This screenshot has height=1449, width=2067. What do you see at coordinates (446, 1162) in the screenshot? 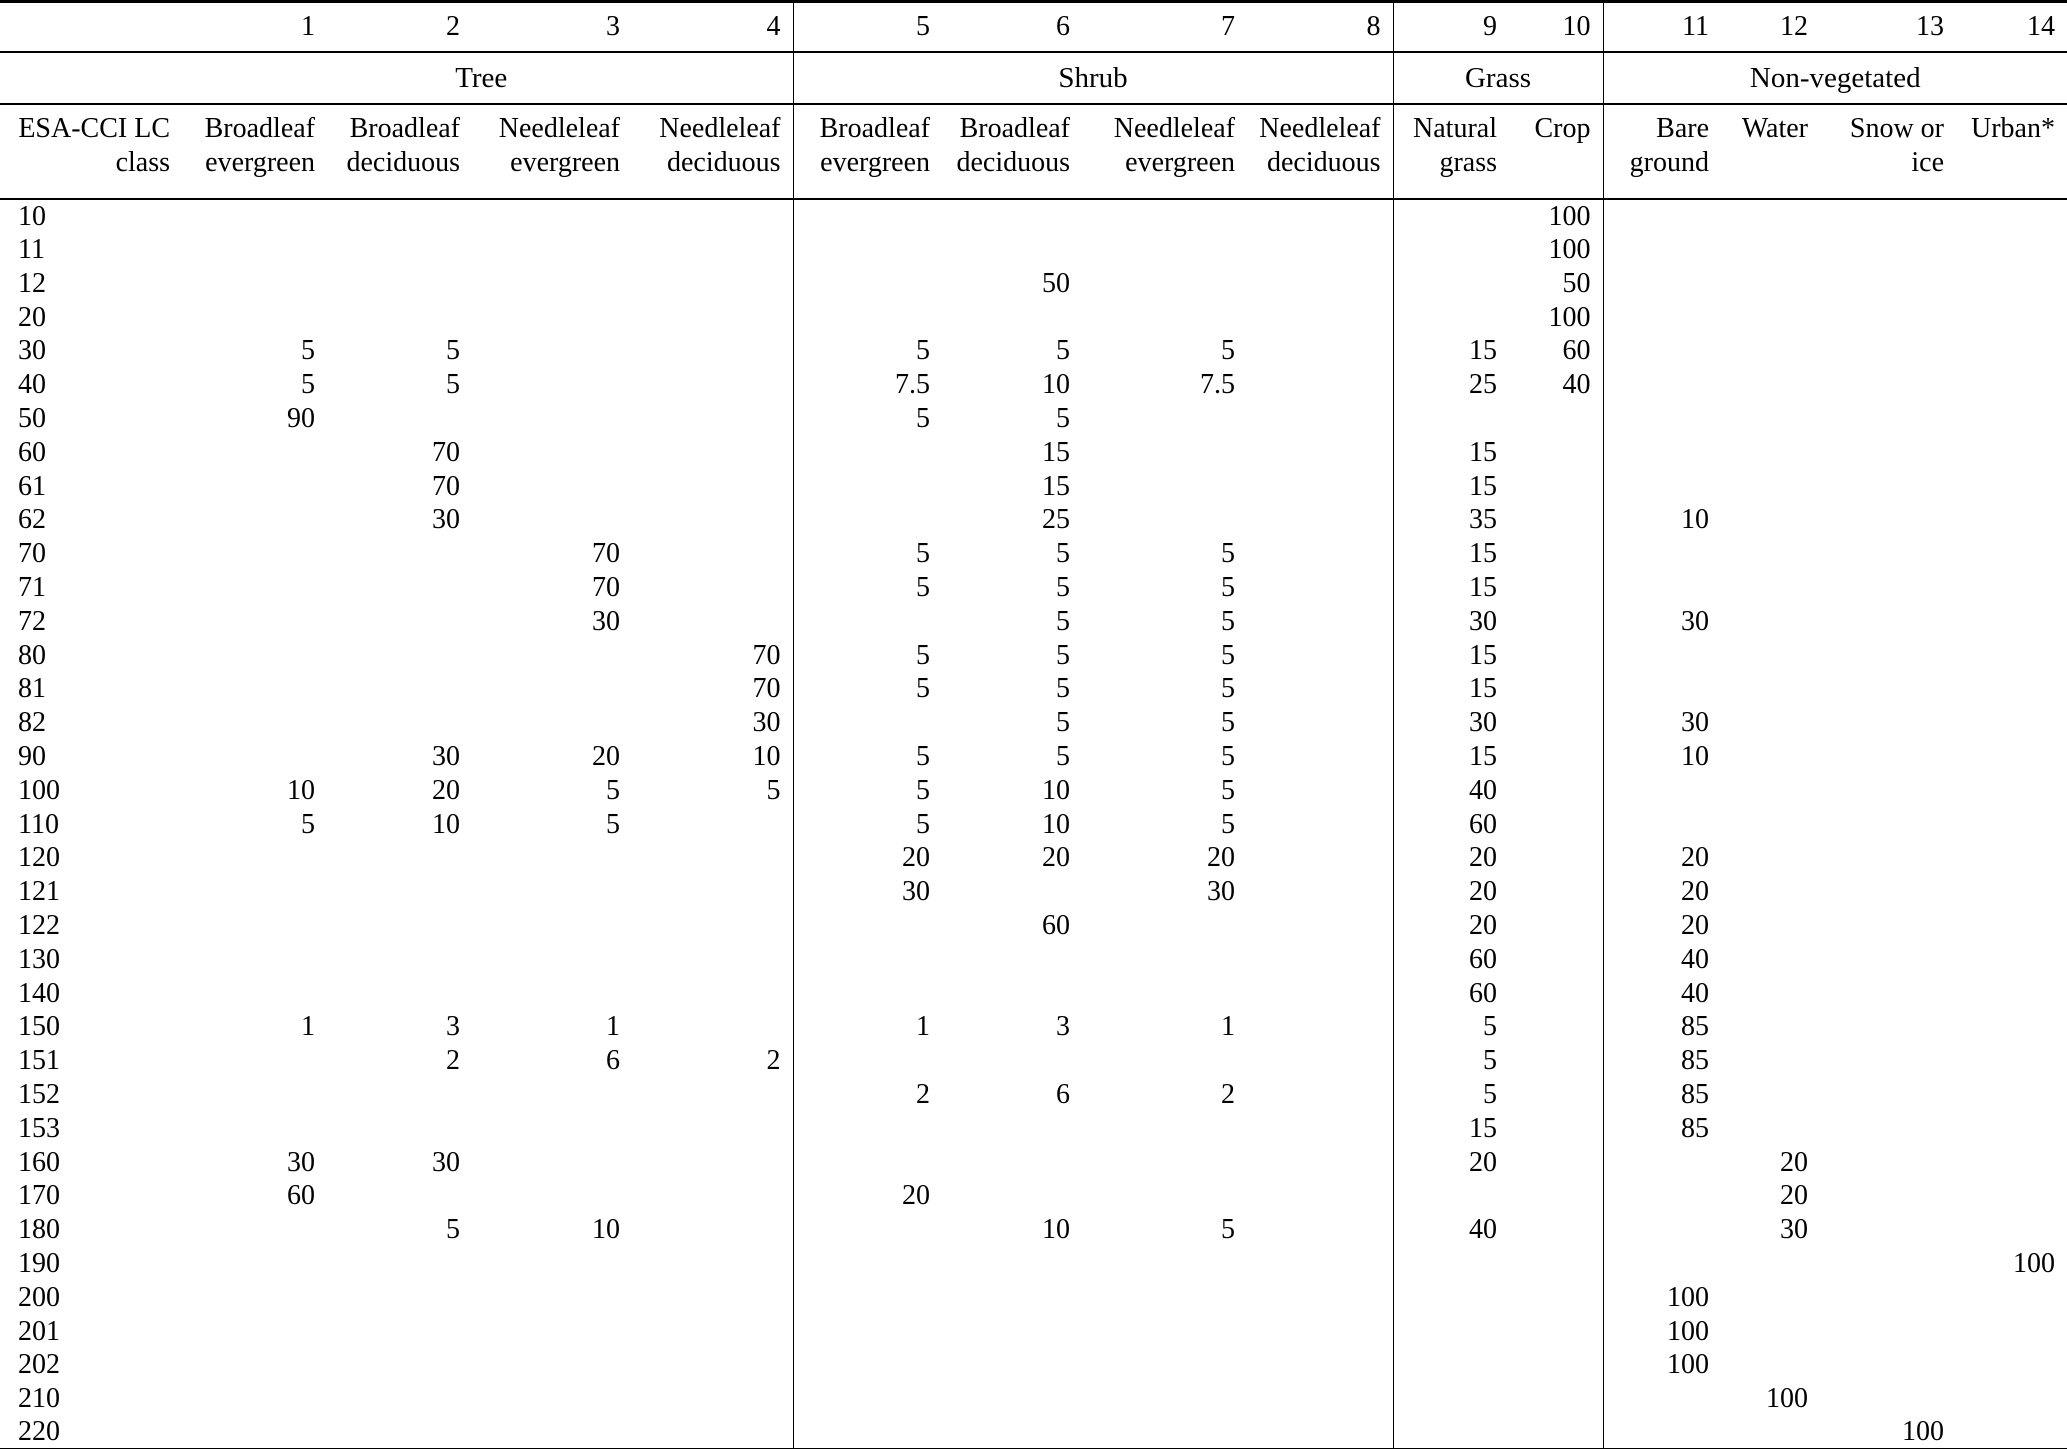
I see `cell: 30` at bounding box center [446, 1162].